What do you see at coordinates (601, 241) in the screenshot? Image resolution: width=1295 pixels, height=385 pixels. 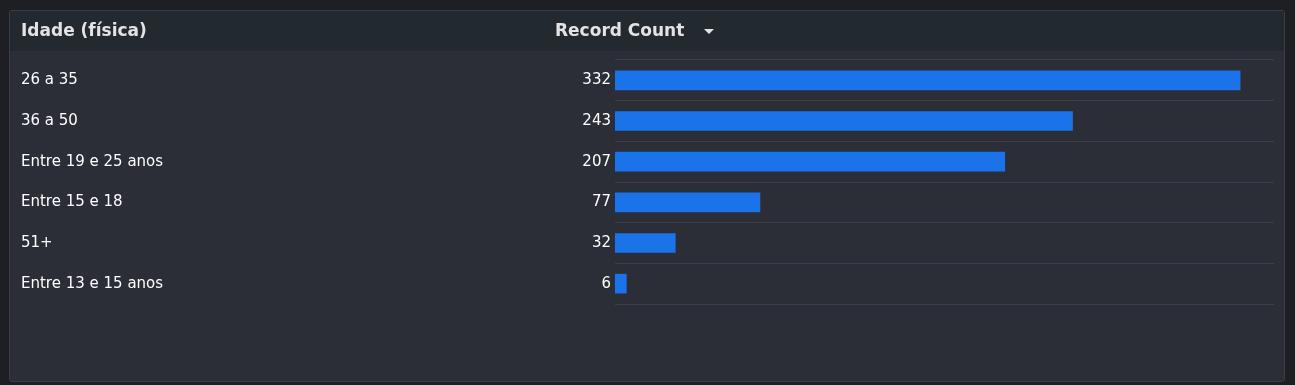 I see `data-label: 32` at bounding box center [601, 241].